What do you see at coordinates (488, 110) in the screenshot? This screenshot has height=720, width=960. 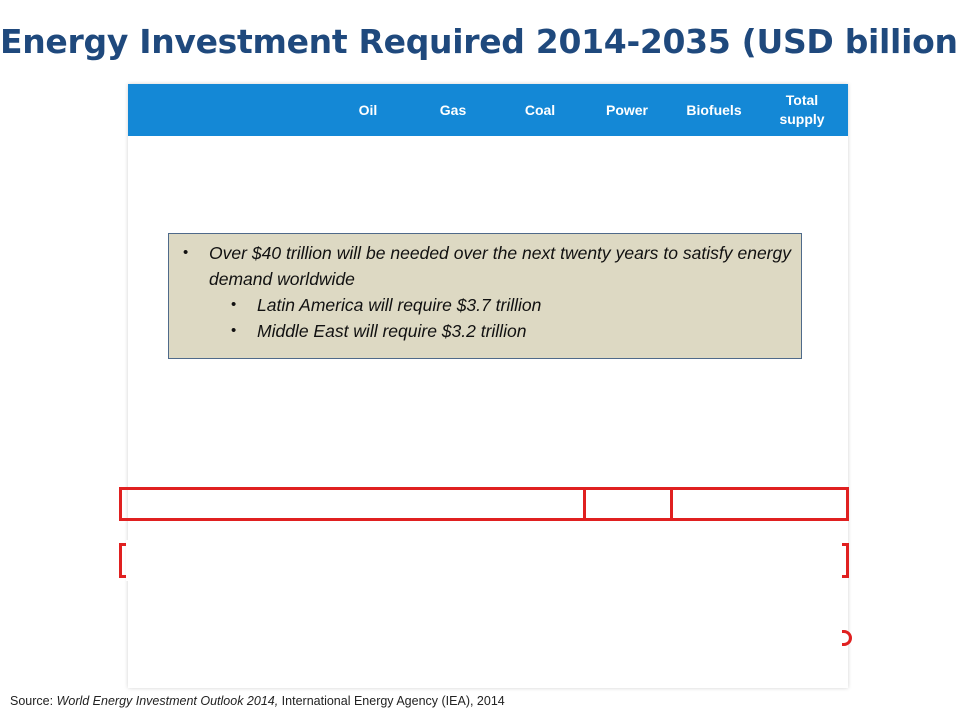 I see `table-header-row: Oil Gas Coal Power Biofuels Total supply` at bounding box center [488, 110].